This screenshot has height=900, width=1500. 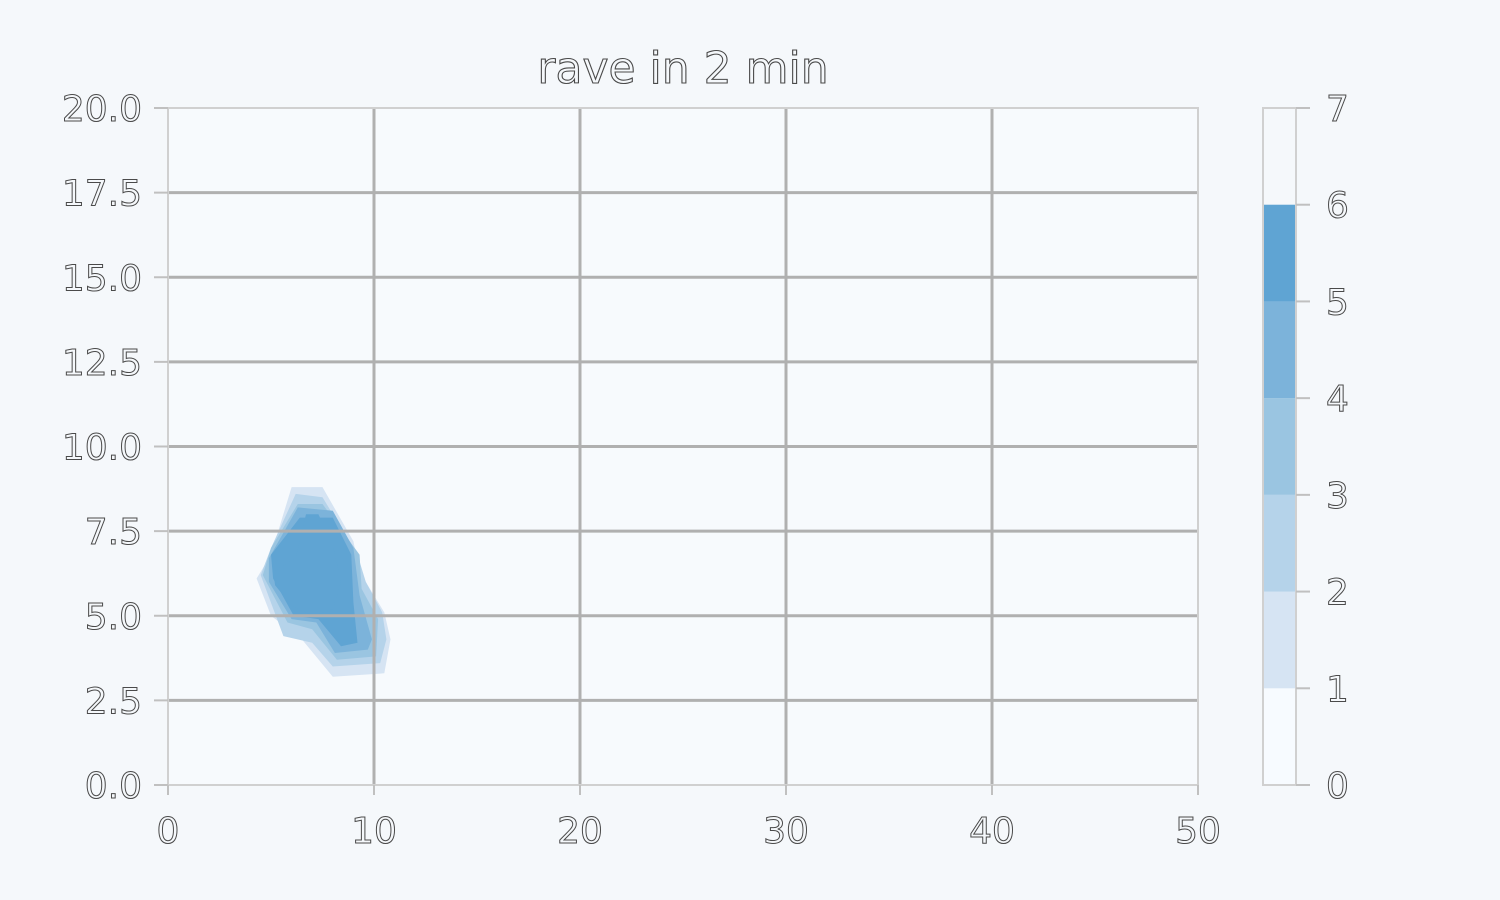 What do you see at coordinates (992, 831) in the screenshot?
I see `x-tick-label: 40` at bounding box center [992, 831].